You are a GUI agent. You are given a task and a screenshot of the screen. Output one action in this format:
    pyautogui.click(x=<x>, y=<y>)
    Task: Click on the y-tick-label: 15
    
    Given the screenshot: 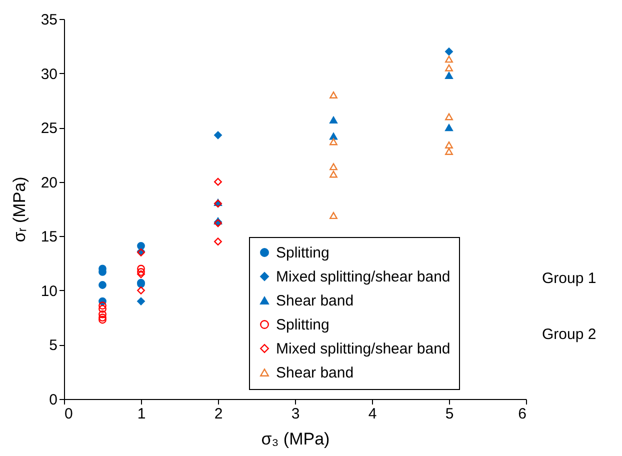 What is the action you would take?
    pyautogui.click(x=49, y=237)
    